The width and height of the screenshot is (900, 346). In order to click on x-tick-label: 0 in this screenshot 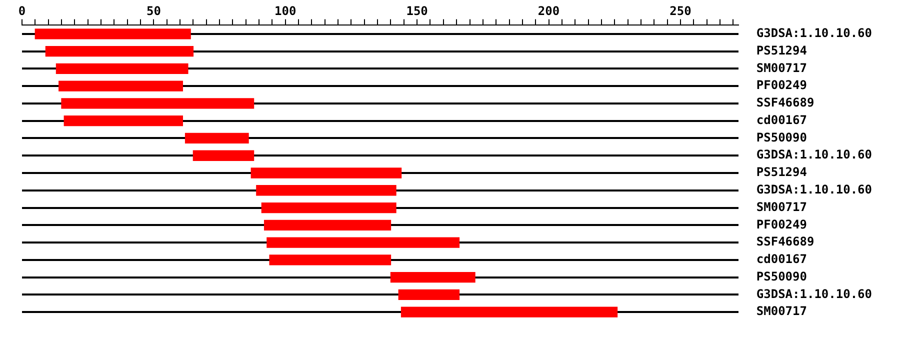, I will do `click(22, 11)`.